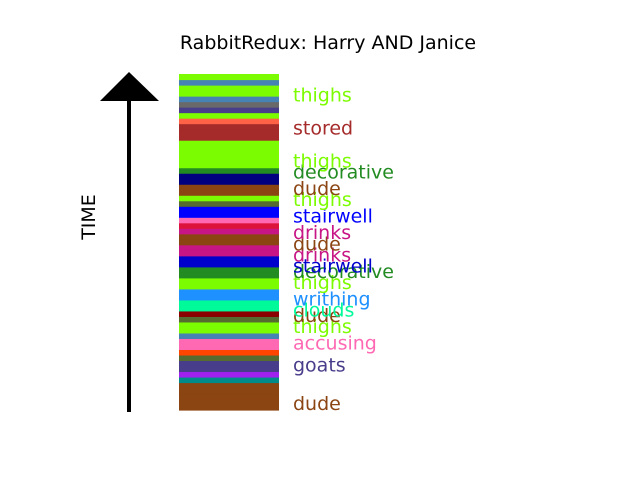 The width and height of the screenshot is (640, 480). I want to click on stripe-label: stored, so click(323, 129).